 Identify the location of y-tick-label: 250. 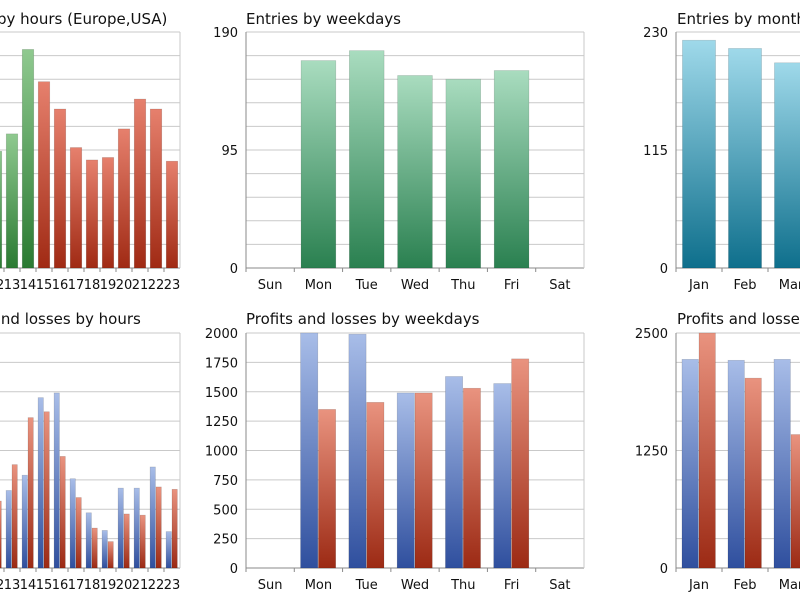
(225, 540).